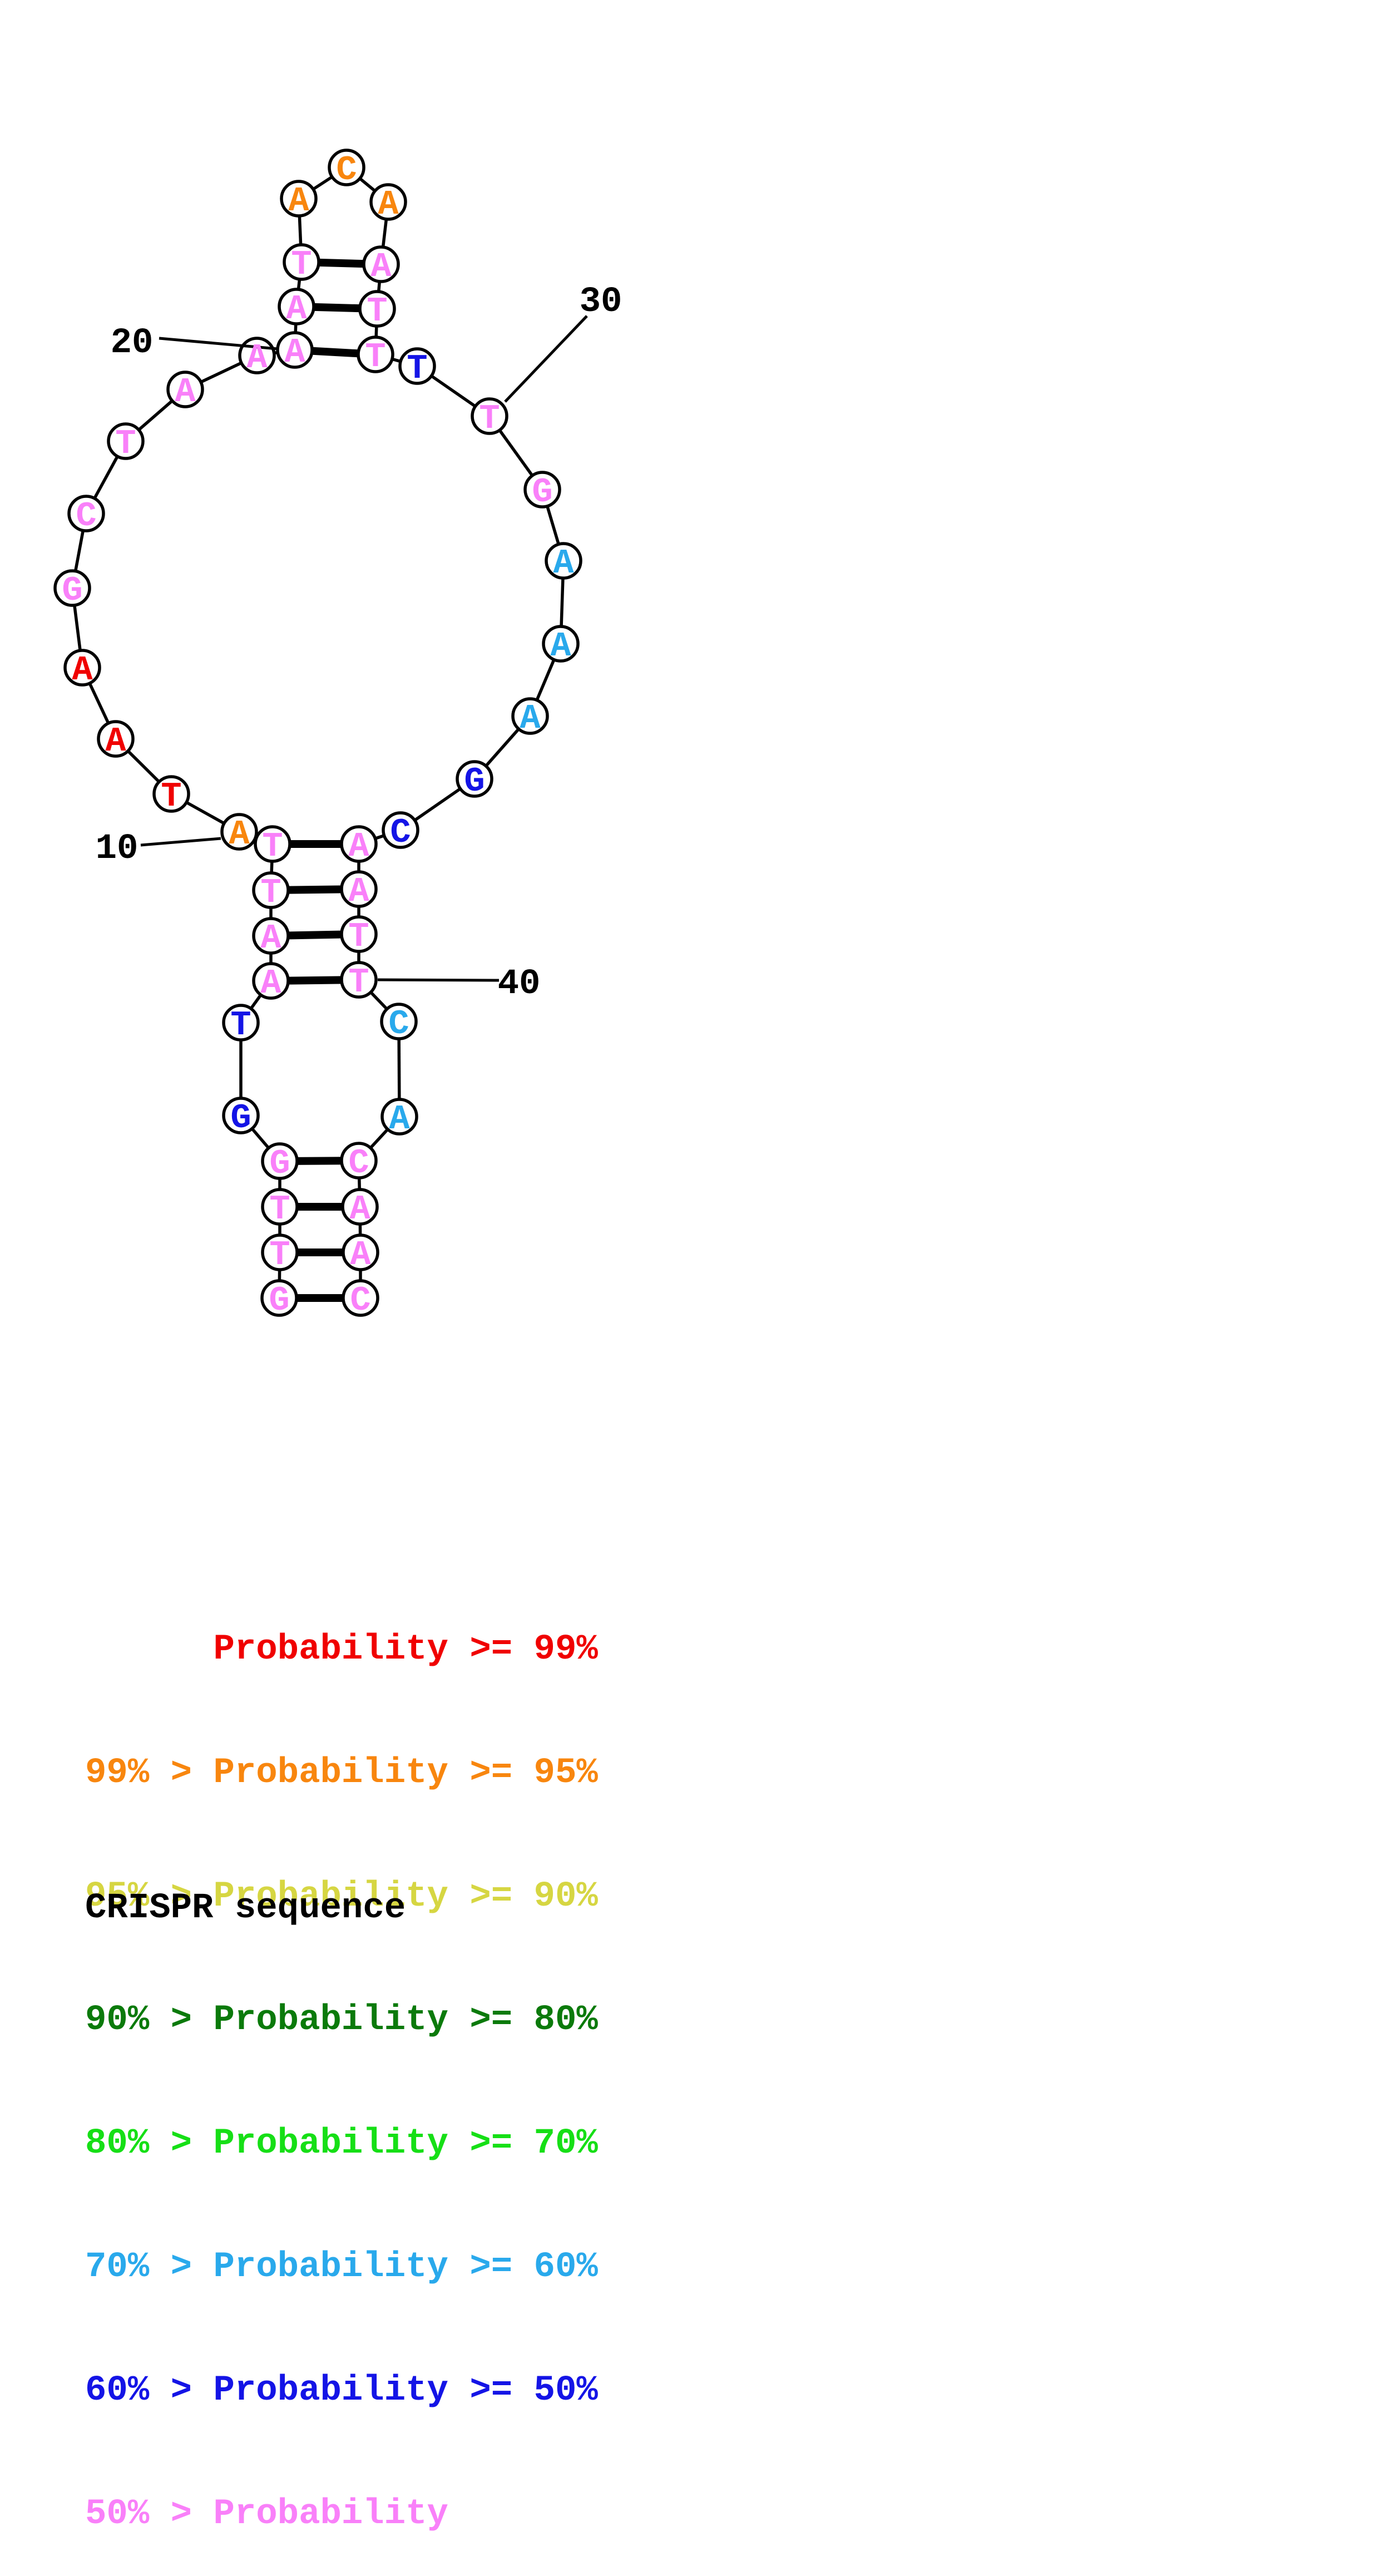 The width and height of the screenshot is (1379, 2576). Describe the element at coordinates (117, 849) in the screenshot. I see `position-label: 10` at that location.